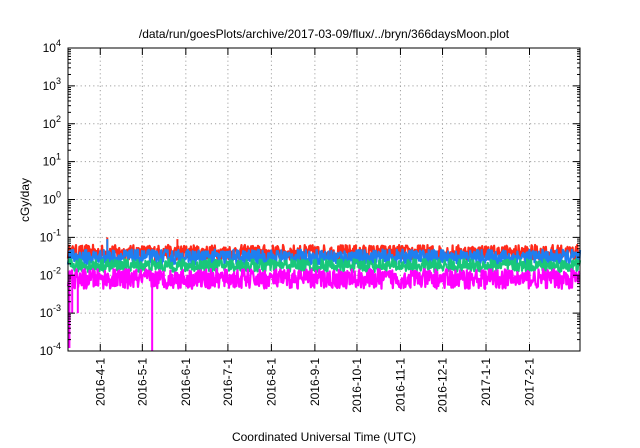  Describe the element at coordinates (52, 122) in the screenshot. I see `y-tick-label: 10²` at that location.